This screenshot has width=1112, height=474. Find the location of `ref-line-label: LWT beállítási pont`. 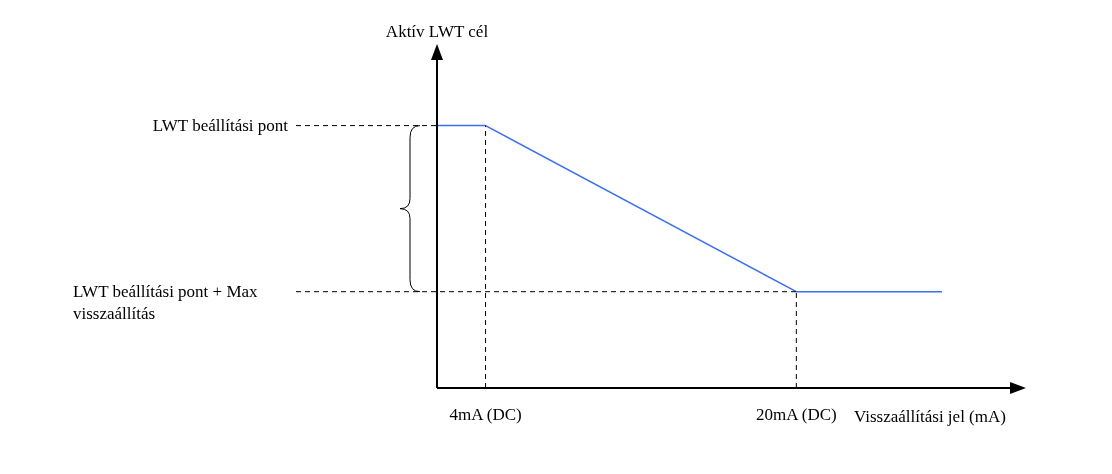

ref-line-label: LWT beállítási pont is located at coordinates (220, 125).